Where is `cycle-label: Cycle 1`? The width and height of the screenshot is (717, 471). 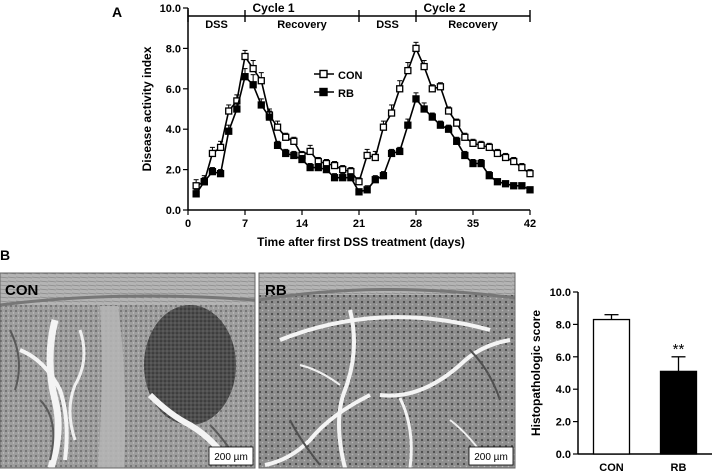 cycle-label: Cycle 1 is located at coordinates (273, 8).